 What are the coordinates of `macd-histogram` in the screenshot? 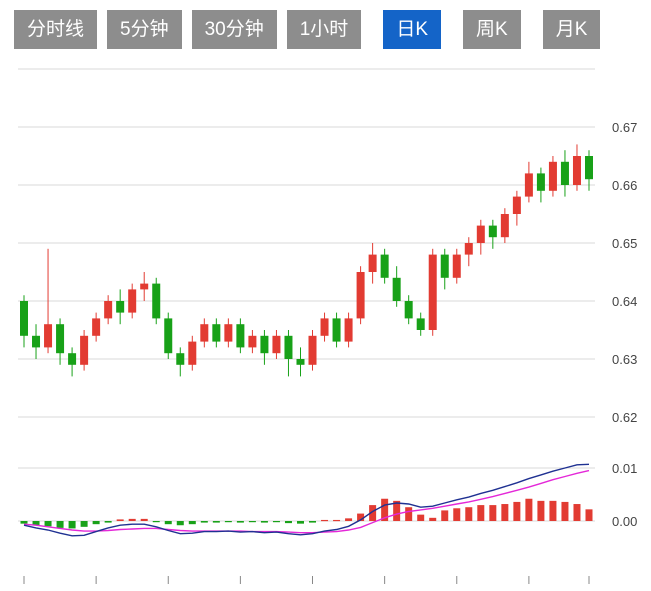 It's located at (306, 513).